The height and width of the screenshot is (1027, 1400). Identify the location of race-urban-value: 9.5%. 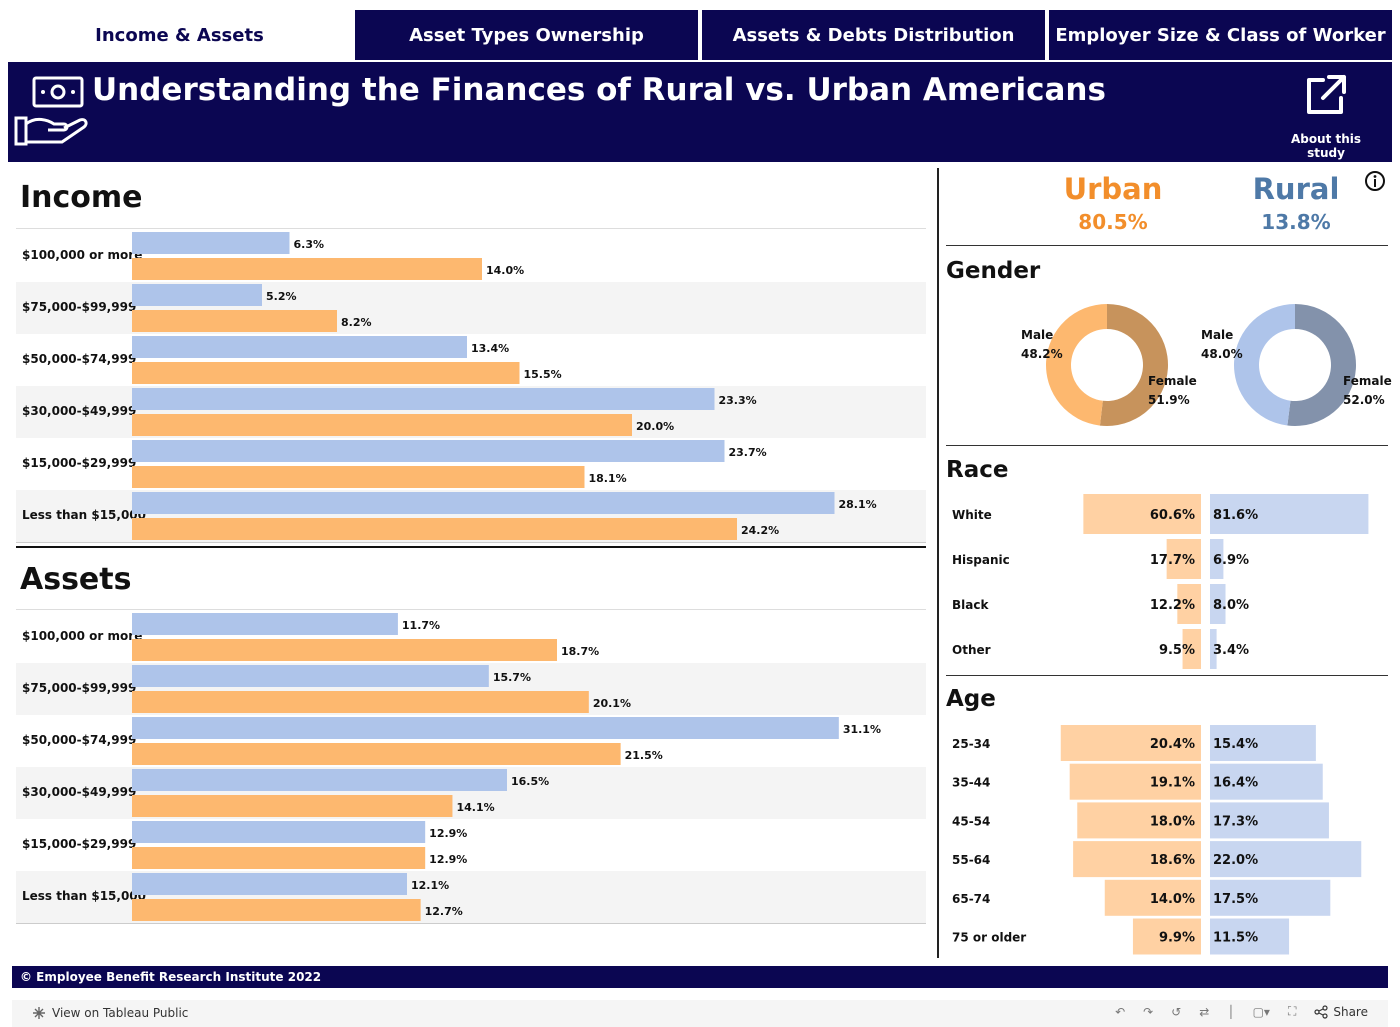
(1177, 650).